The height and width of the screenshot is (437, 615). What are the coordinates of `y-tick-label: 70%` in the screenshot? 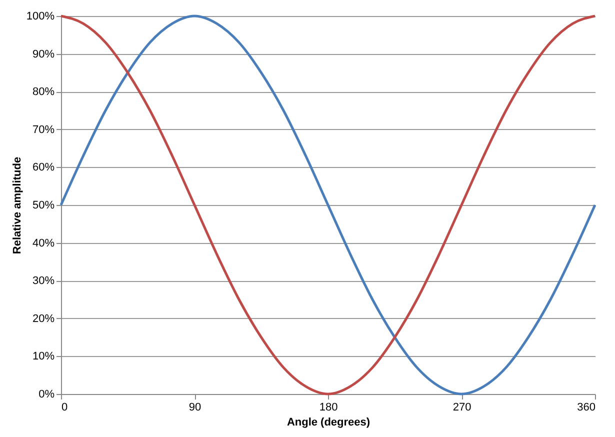 It's located at (43, 130).